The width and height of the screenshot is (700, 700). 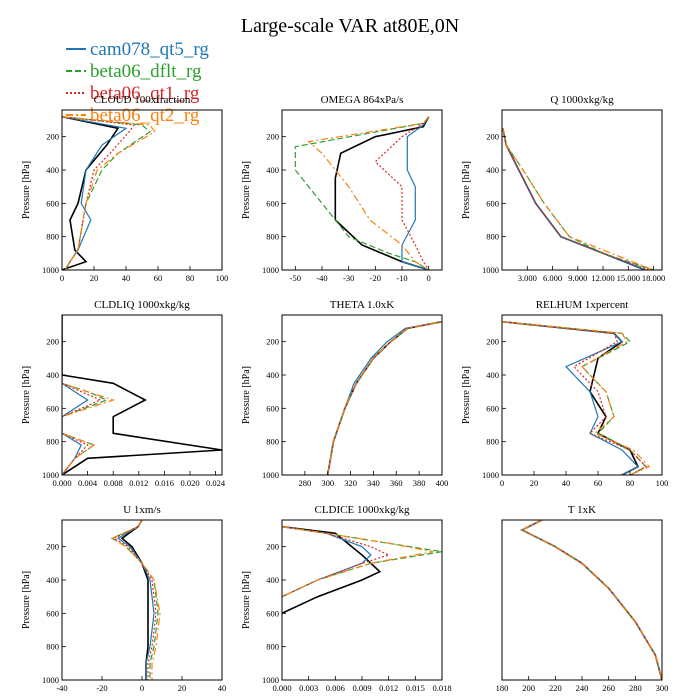 I want to click on x-tick-label: 15.000, so click(x=628, y=278).